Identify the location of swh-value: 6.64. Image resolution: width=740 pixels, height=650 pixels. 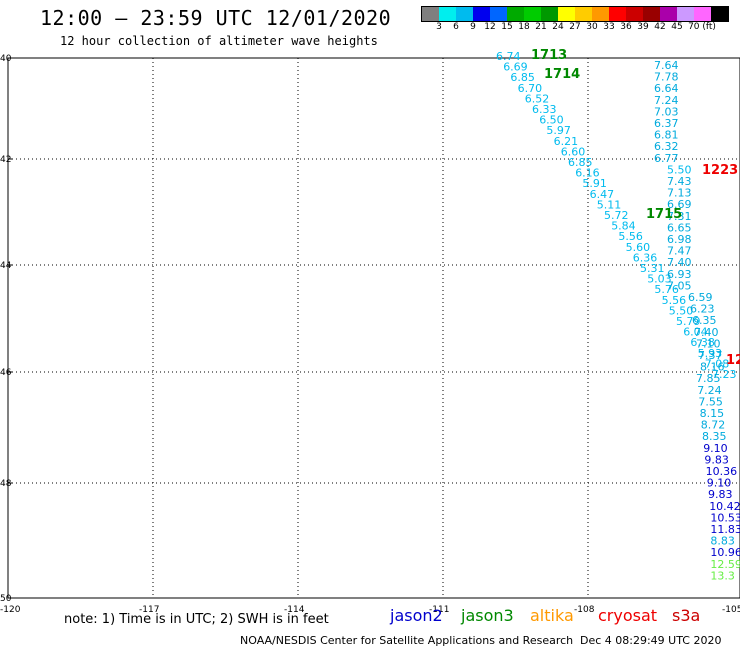
(666, 88).